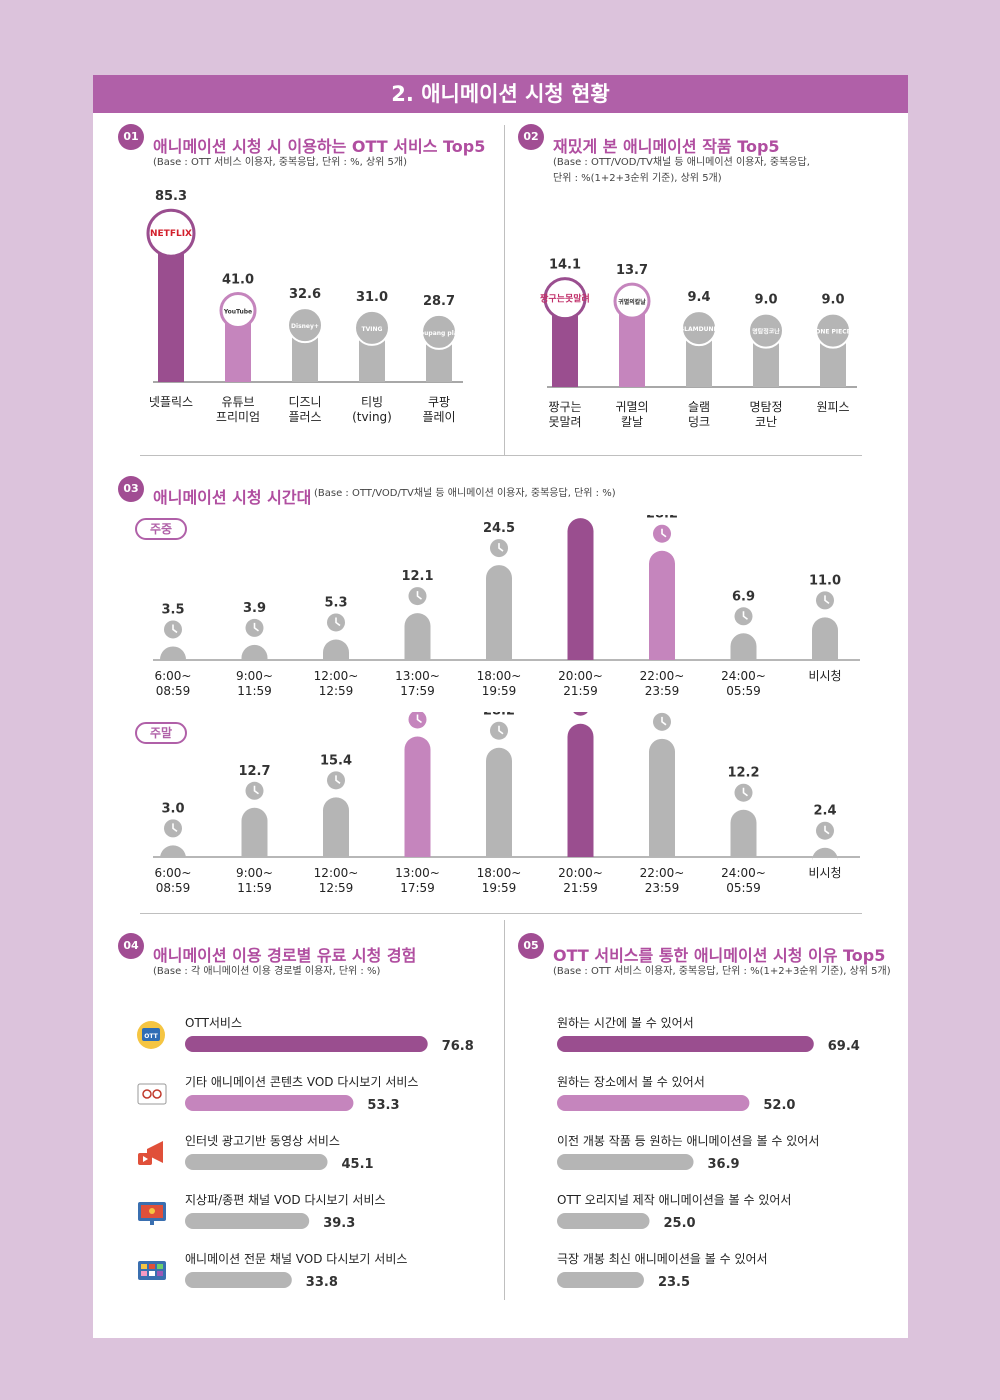  What do you see at coordinates (743, 773) in the screenshot?
I see `data-label: 12.2` at bounding box center [743, 773].